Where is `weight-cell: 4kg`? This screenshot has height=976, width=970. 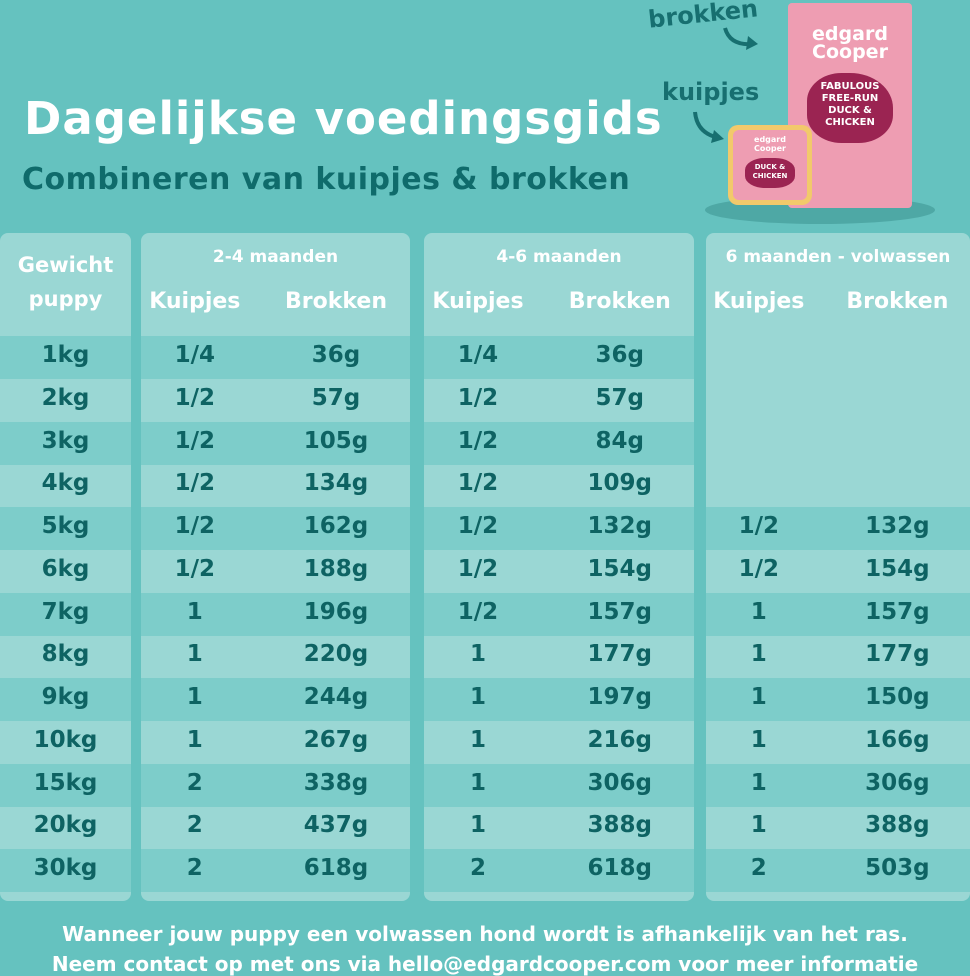
weight-cell: 4kg is located at coordinates (65, 483).